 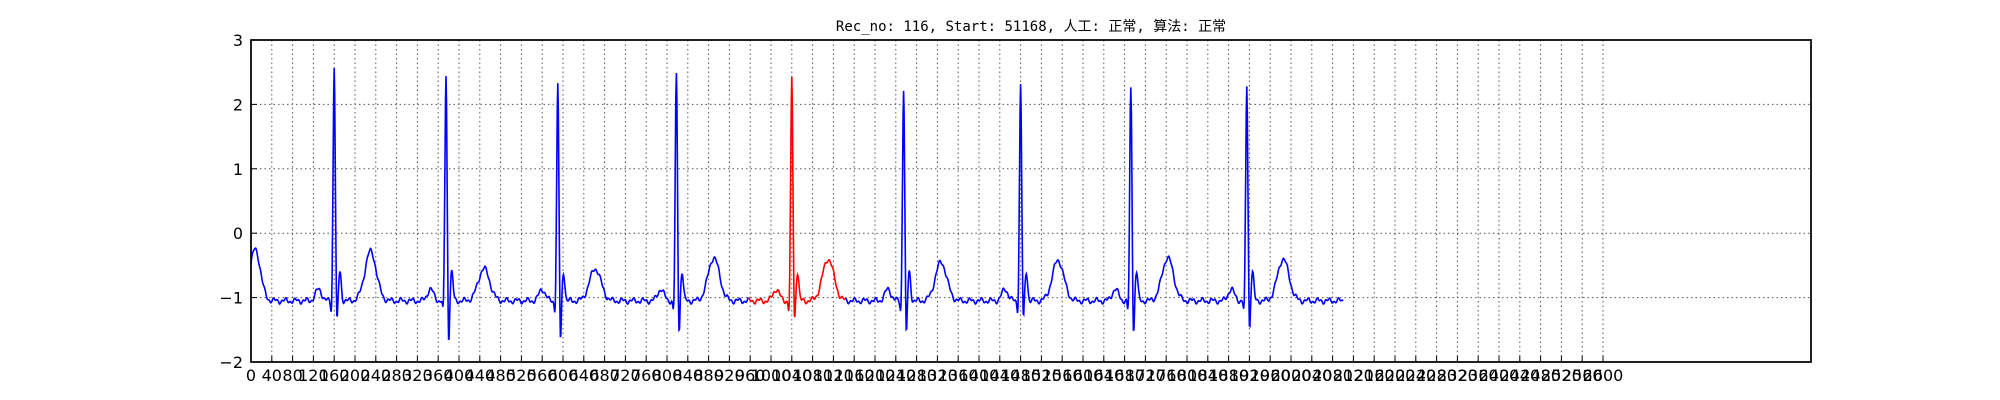 What do you see at coordinates (937, 375) in the screenshot?
I see `x-tick-label: 1320` at bounding box center [937, 375].